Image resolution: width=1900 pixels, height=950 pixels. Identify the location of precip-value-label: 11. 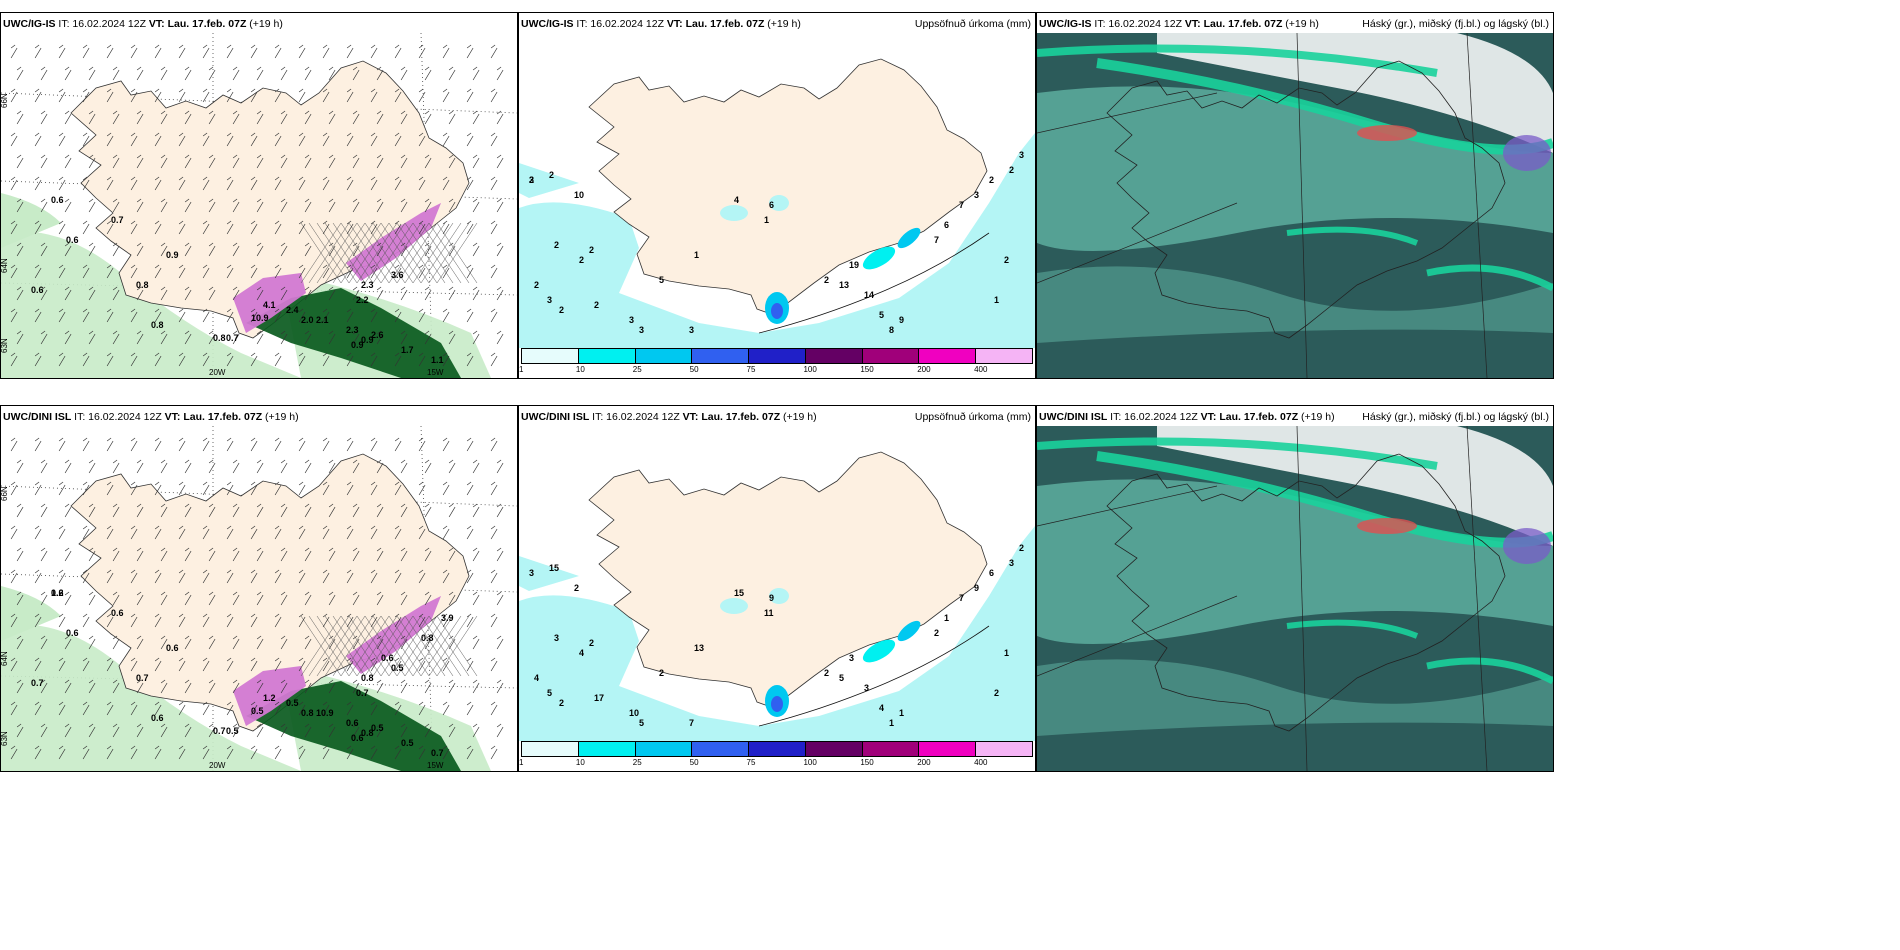
(769, 613).